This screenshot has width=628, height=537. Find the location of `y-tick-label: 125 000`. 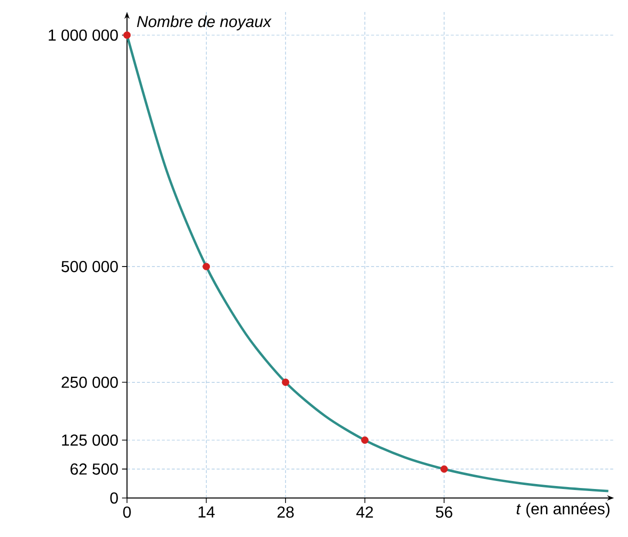

y-tick-label: 125 000 is located at coordinates (90, 440).